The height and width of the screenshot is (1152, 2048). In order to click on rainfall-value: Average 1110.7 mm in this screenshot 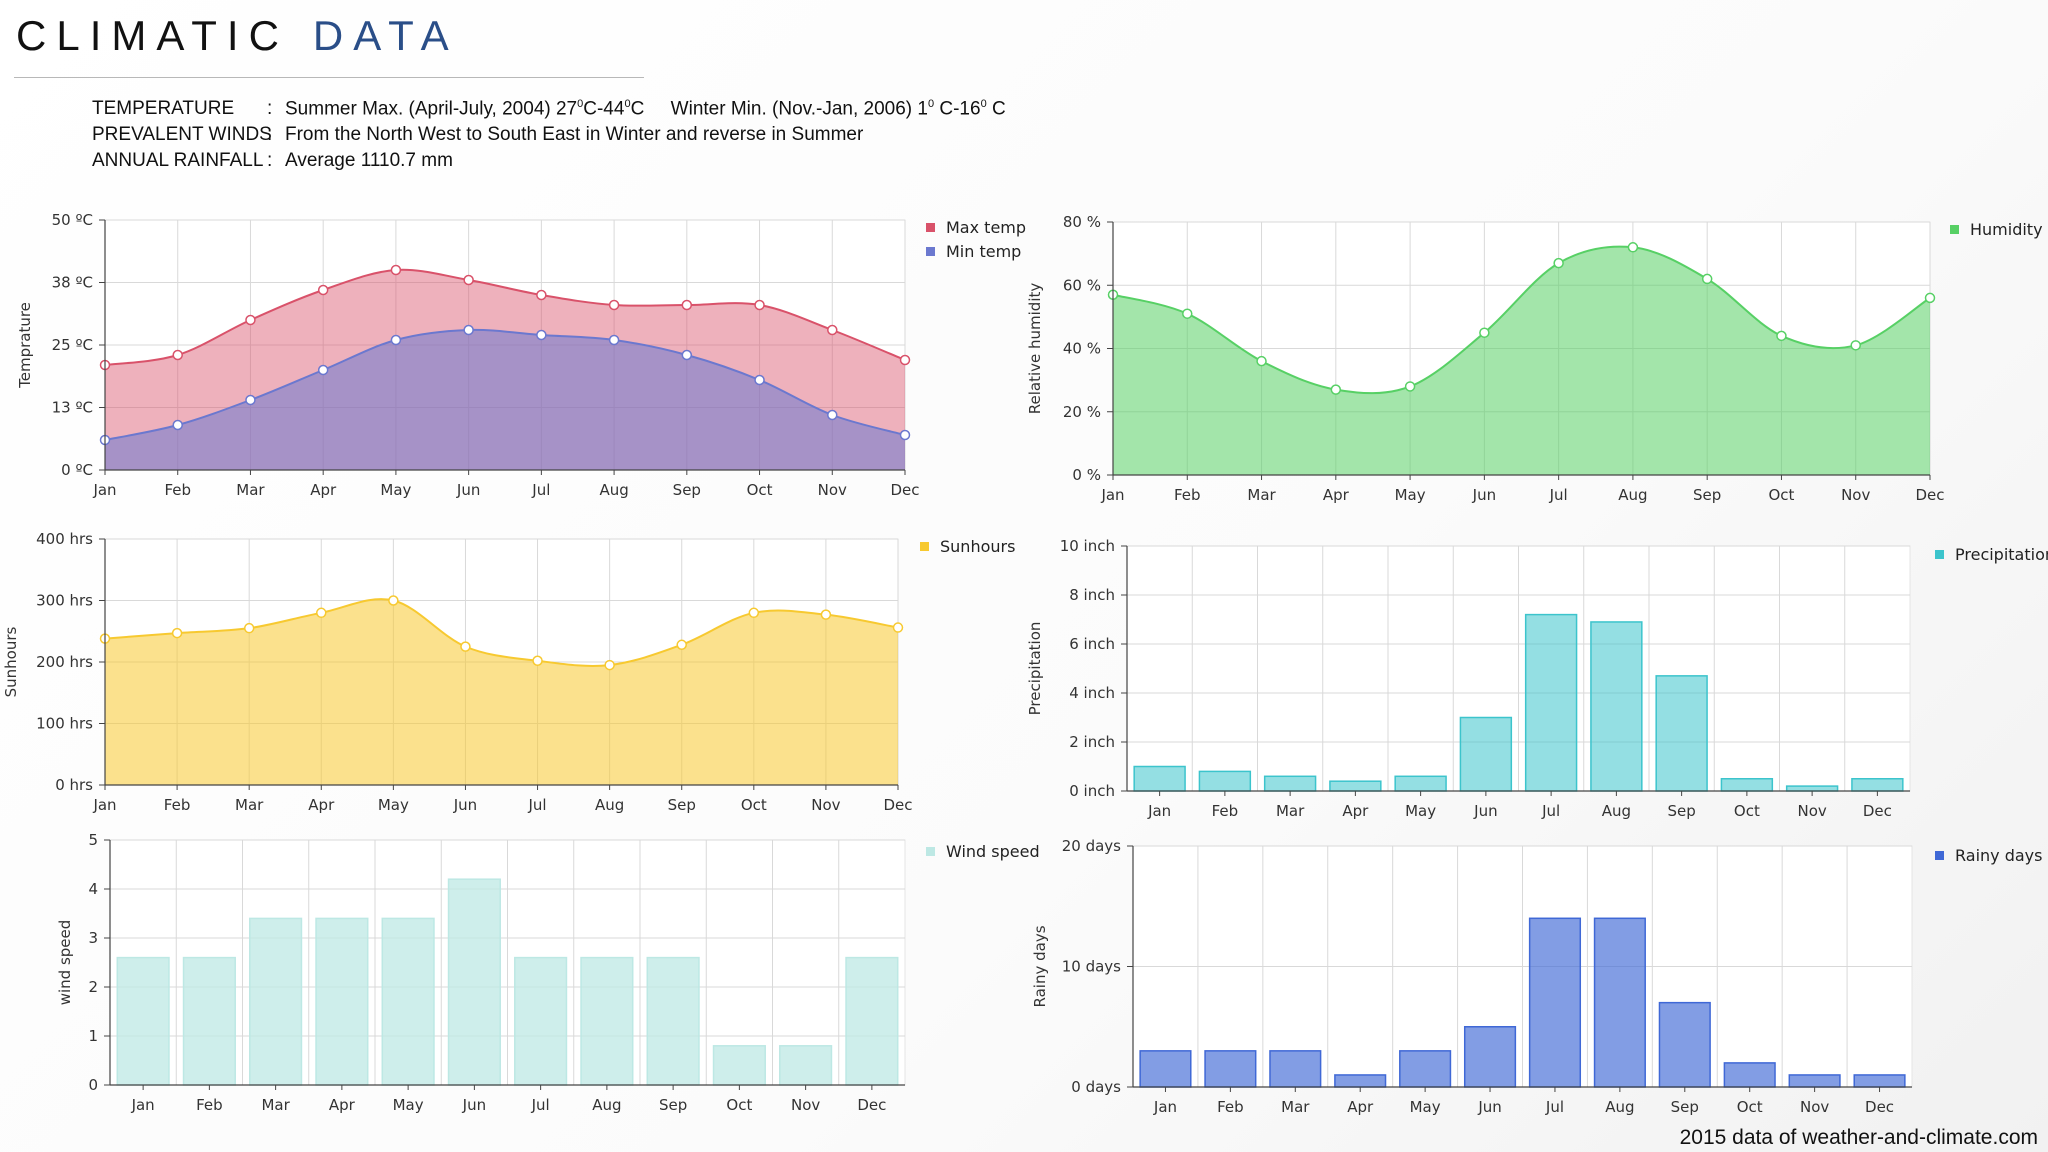, I will do `click(369, 160)`.